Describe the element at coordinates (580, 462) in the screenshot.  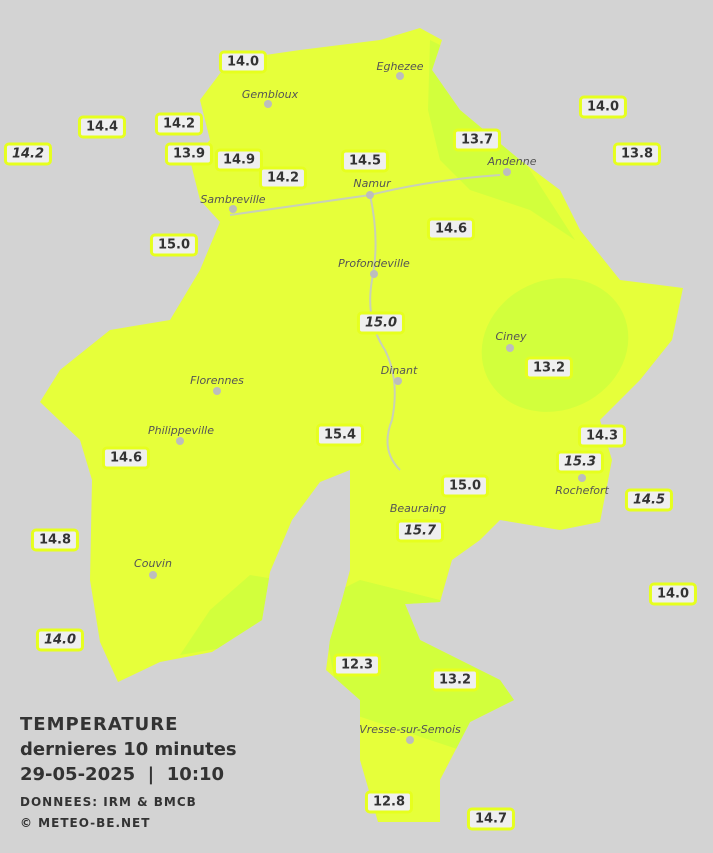
I see `temperature-label: 15.3` at that location.